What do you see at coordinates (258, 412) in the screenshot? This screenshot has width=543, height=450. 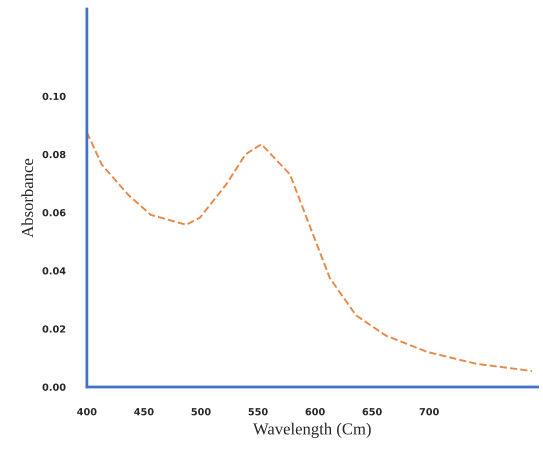 I see `x-tick-label: 550` at bounding box center [258, 412].